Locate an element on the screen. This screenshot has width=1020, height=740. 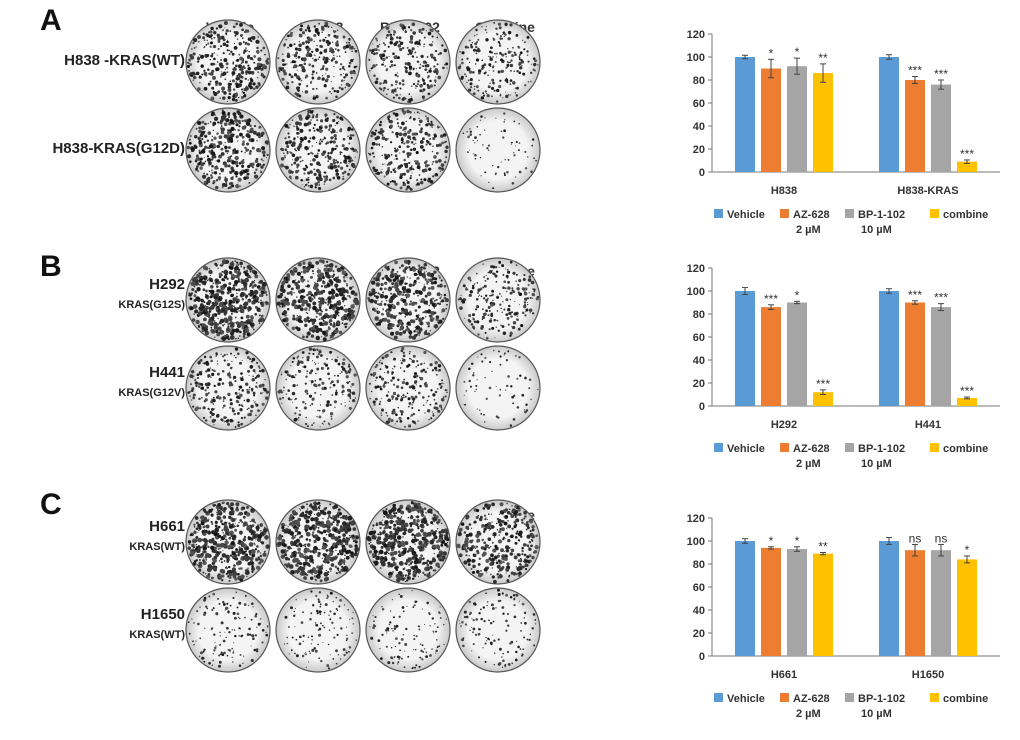
panel-letter-c: C is located at coordinates (51, 504).